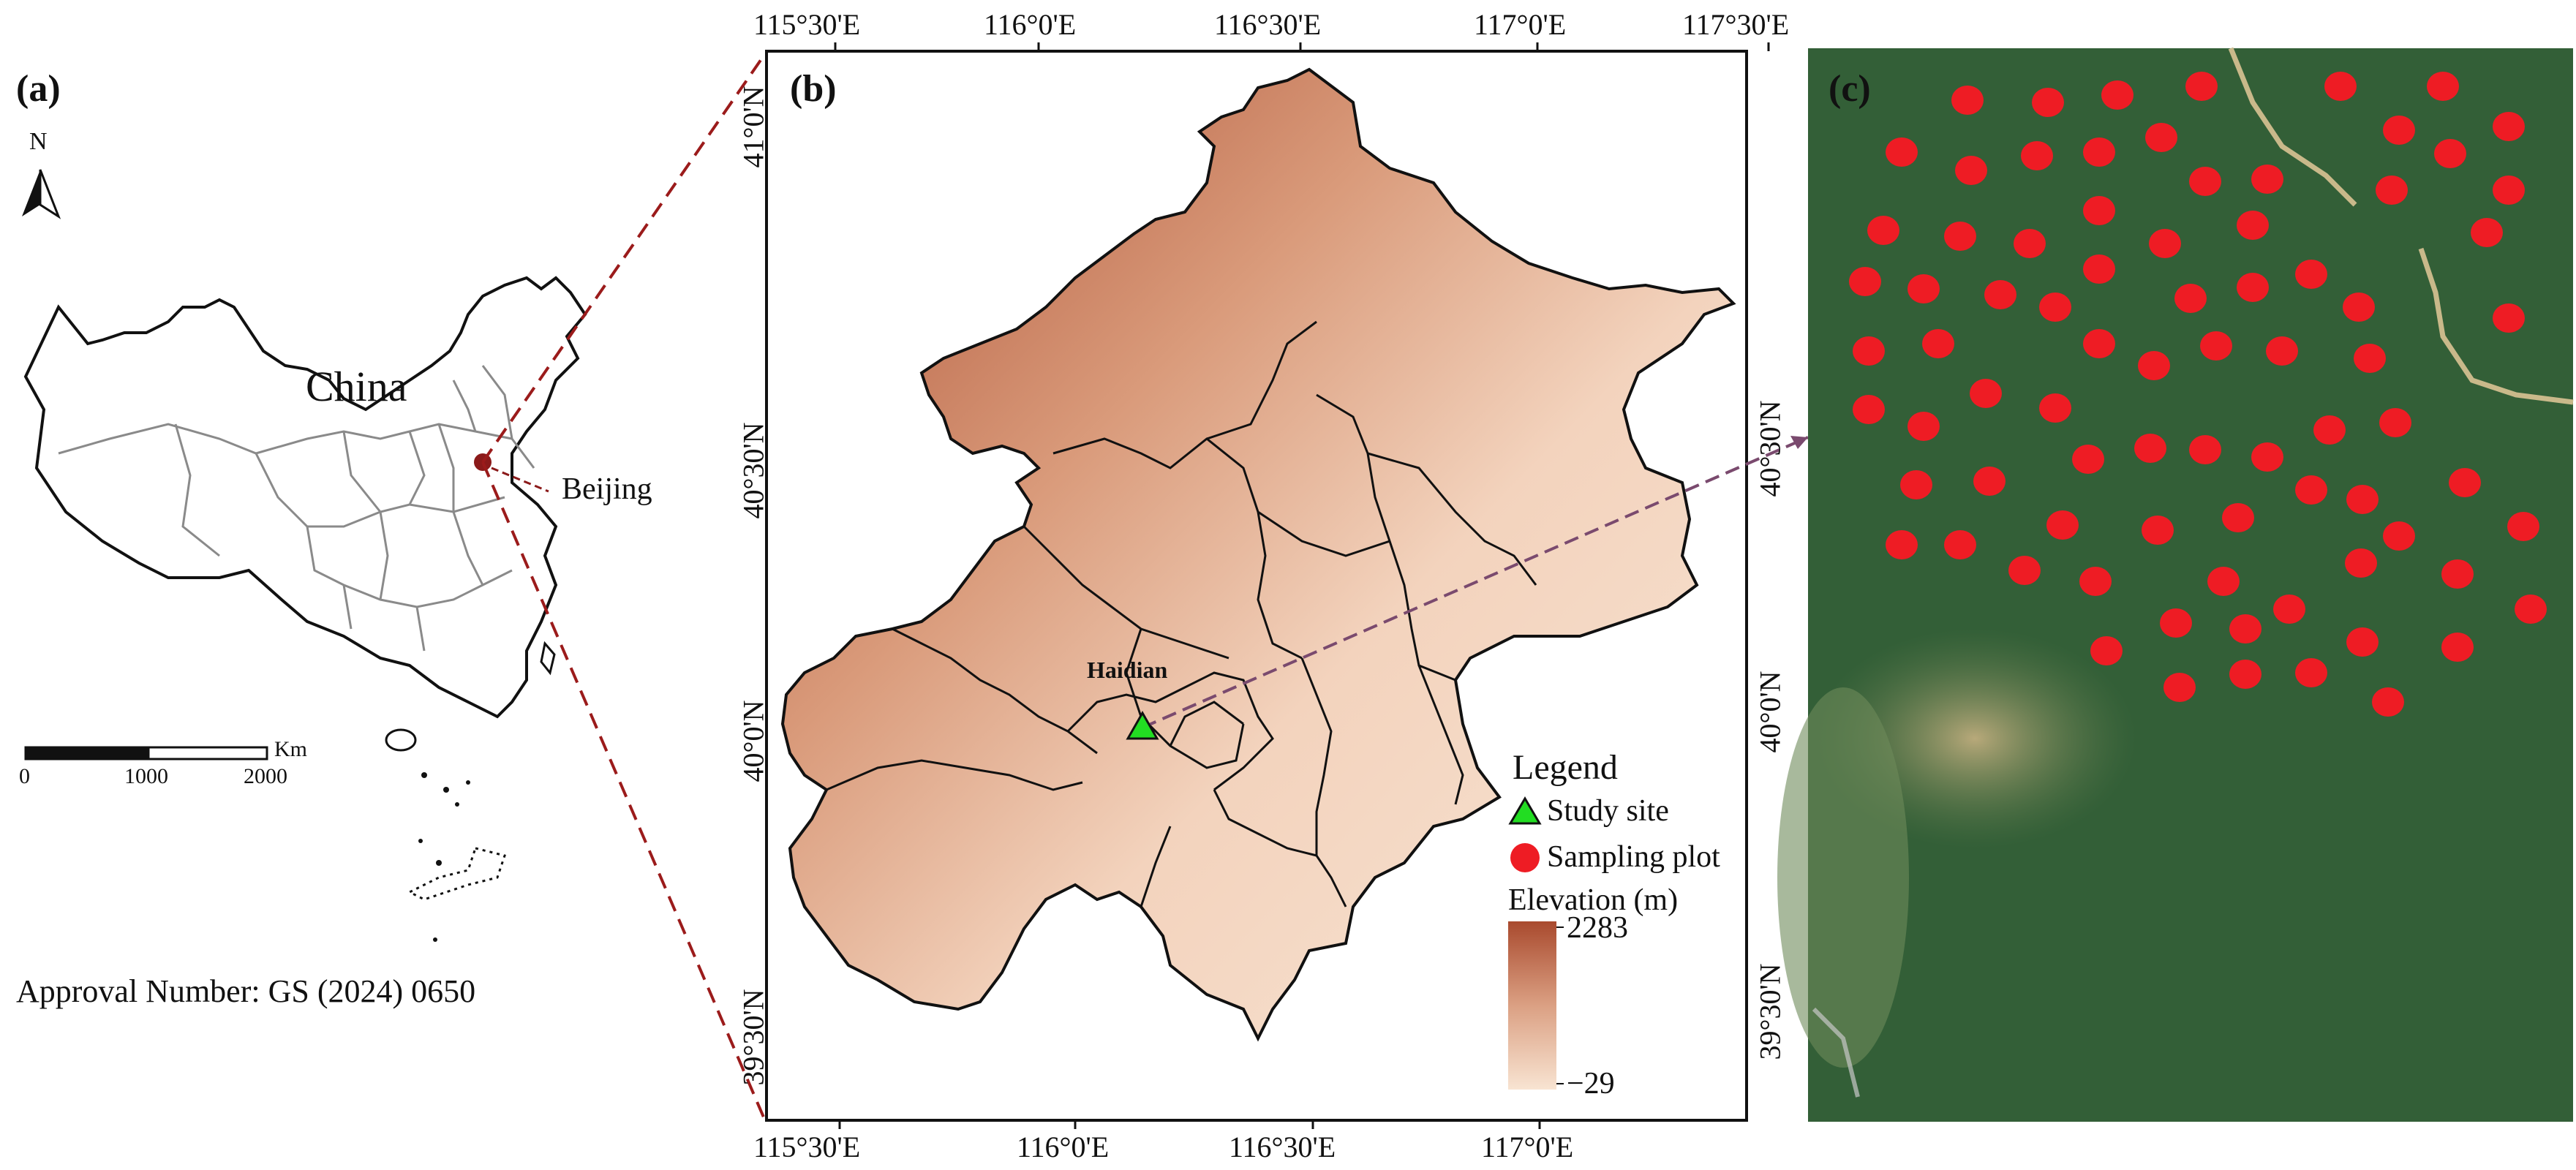  What do you see at coordinates (813, 89) in the screenshot?
I see `panel-b-label: (b)` at bounding box center [813, 89].